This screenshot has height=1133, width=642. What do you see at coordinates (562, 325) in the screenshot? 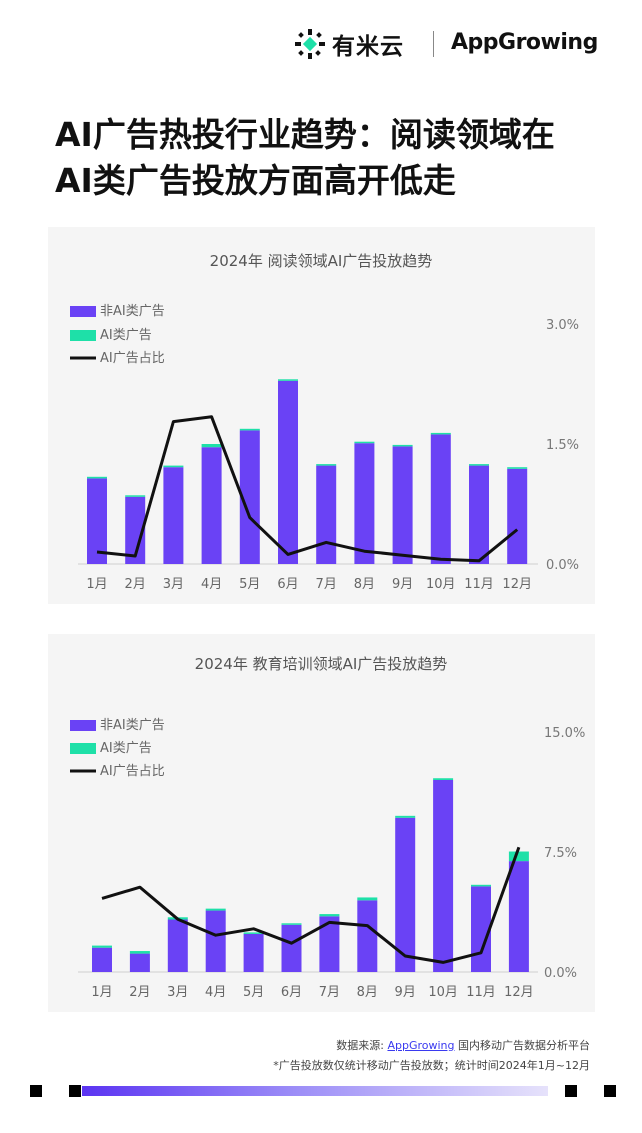
I see `right-axis-tick-label: 3.0%` at bounding box center [562, 325].